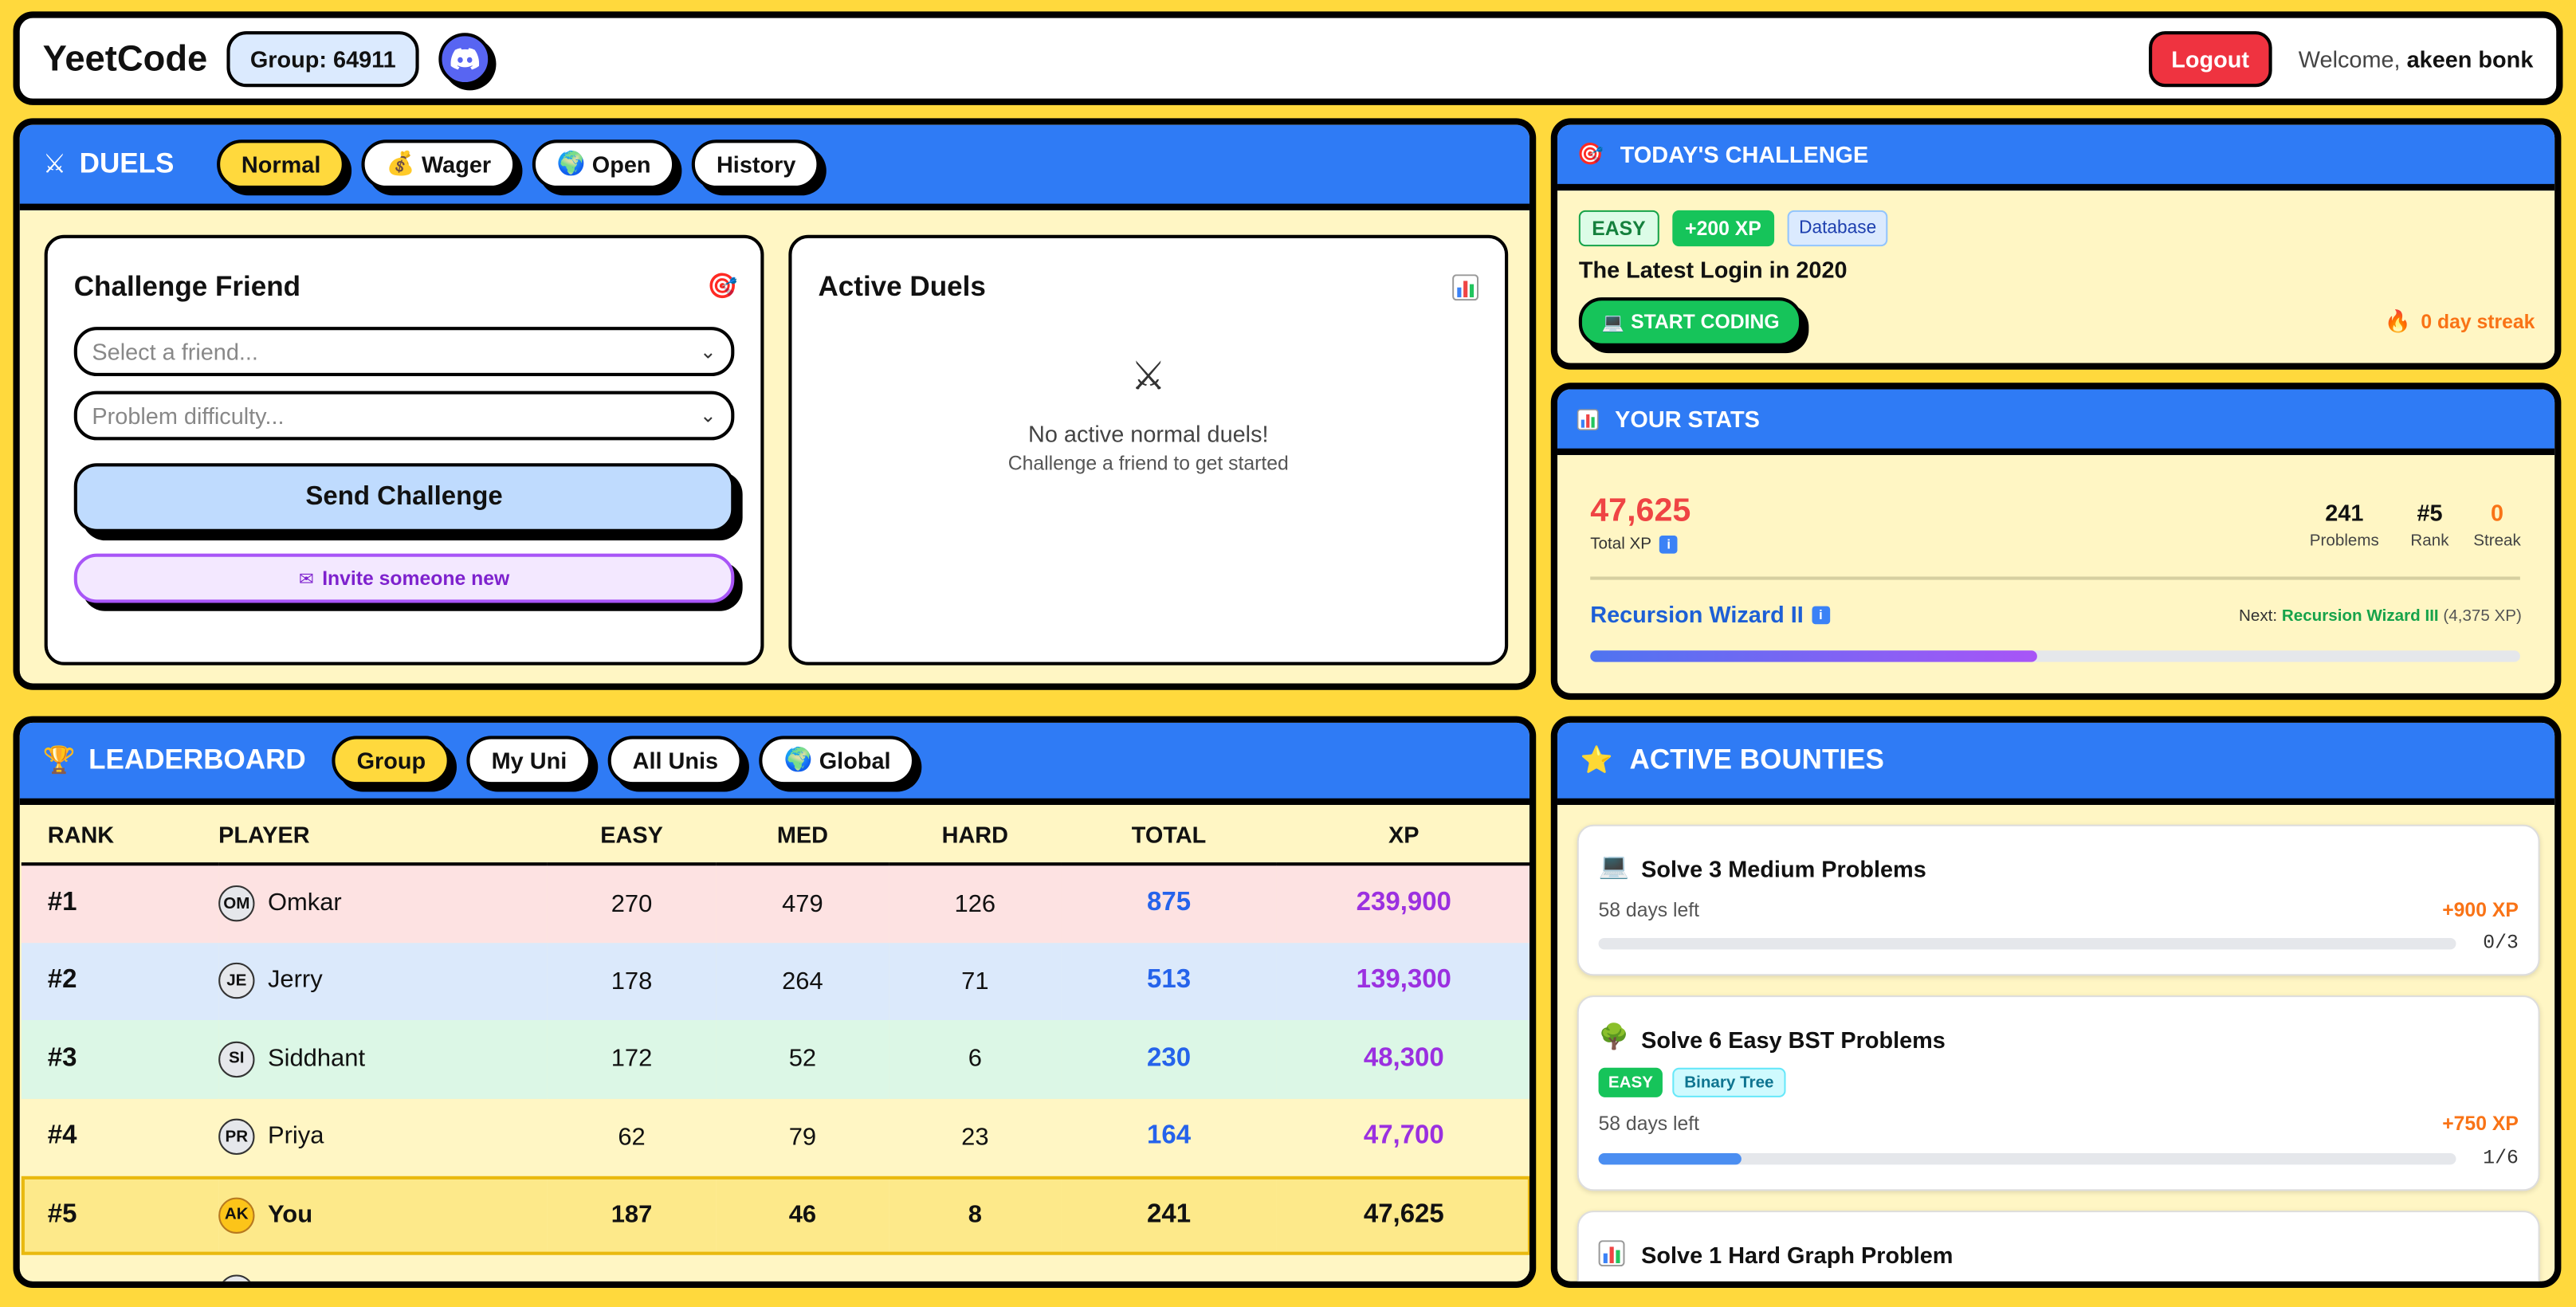 The width and height of the screenshot is (2576, 1307). Describe the element at coordinates (236, 1138) in the screenshot. I see `avatar: PR` at that location.